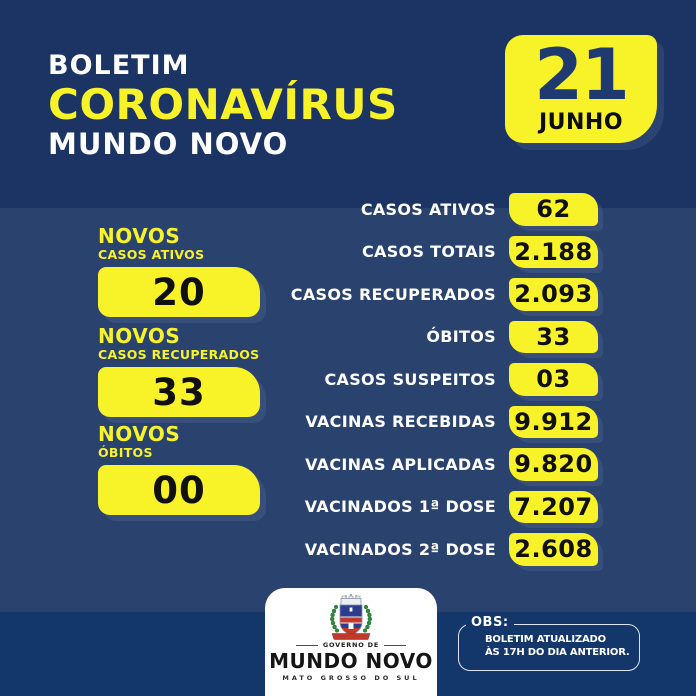 This screenshot has height=696, width=696. I want to click on stat-row: CASOS RECUPERADOS 2.093, so click(444, 294).